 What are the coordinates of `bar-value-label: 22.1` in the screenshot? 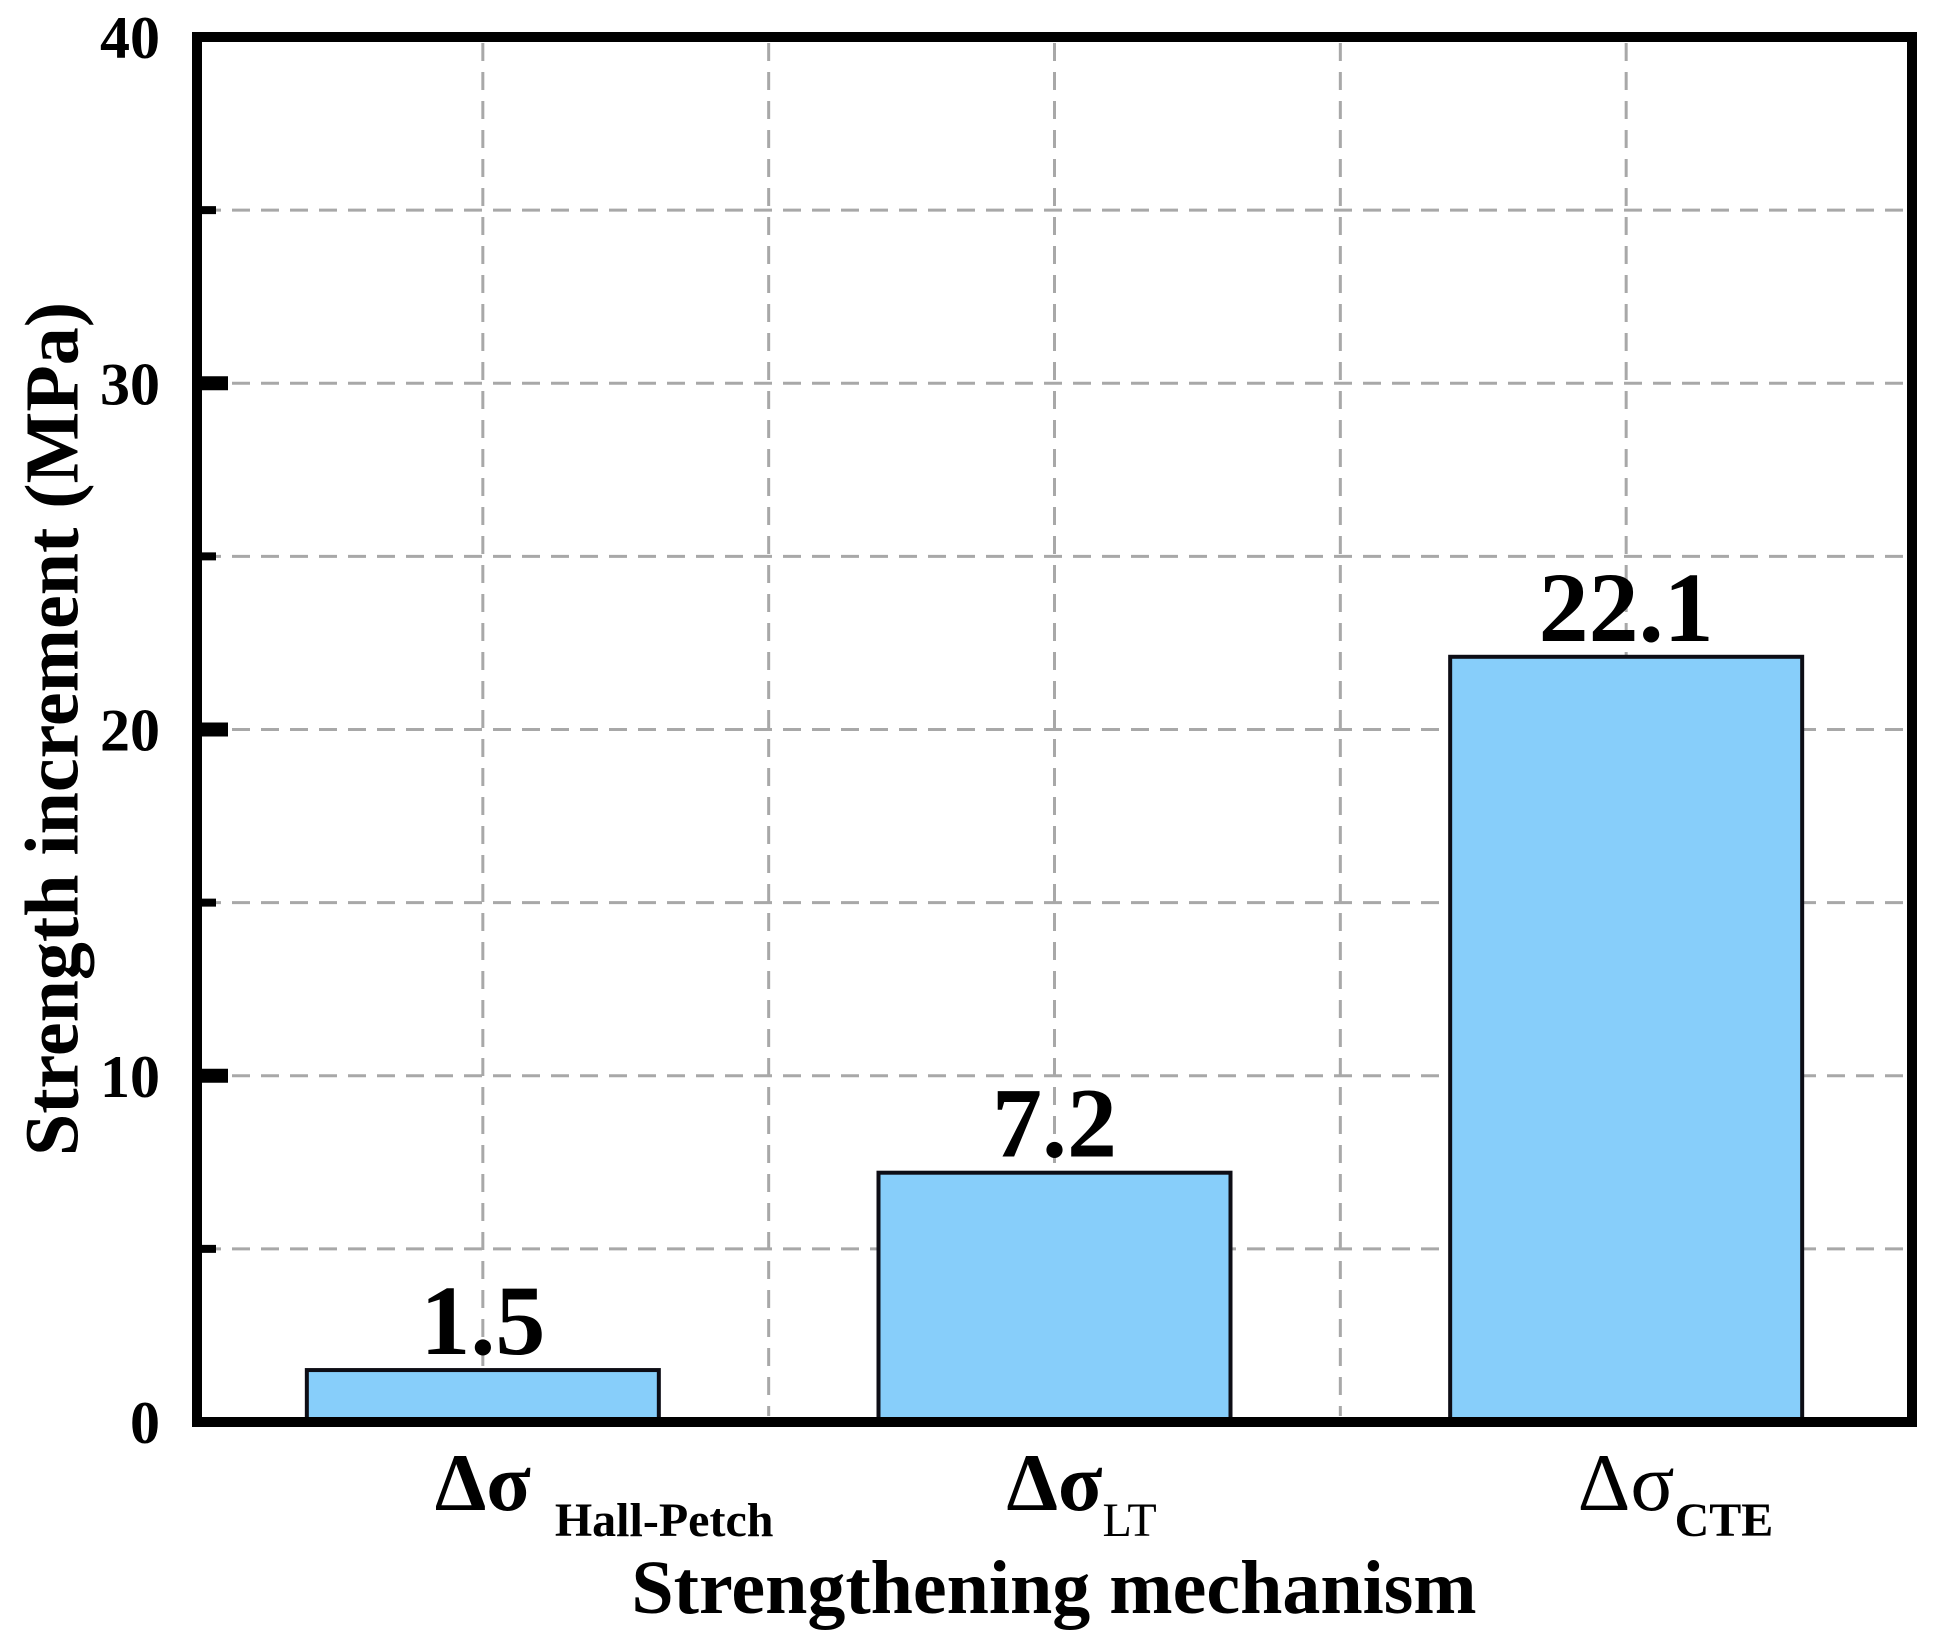 It's located at (1626, 607).